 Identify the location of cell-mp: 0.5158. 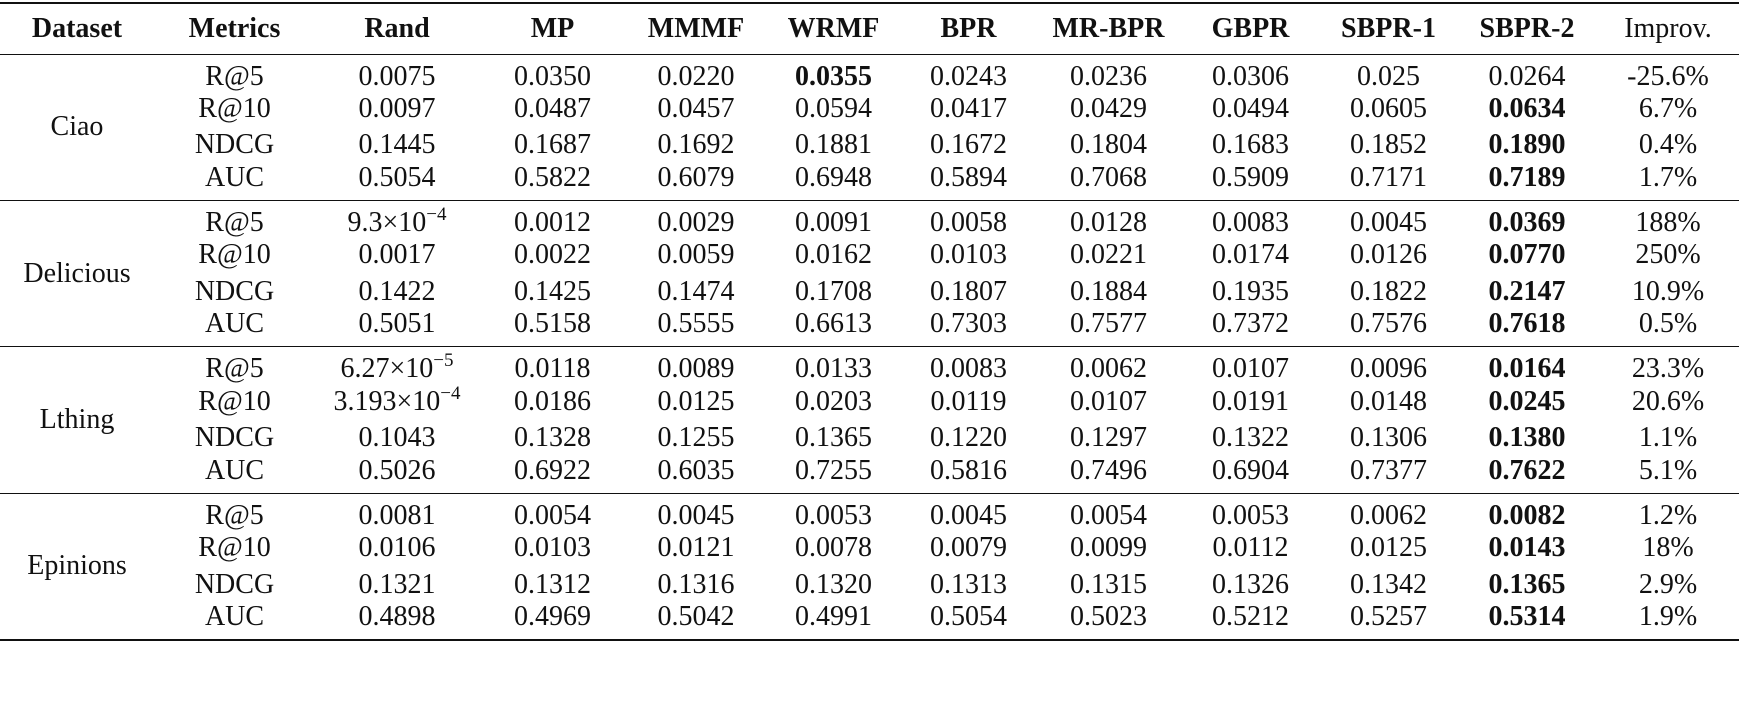
(552, 329).